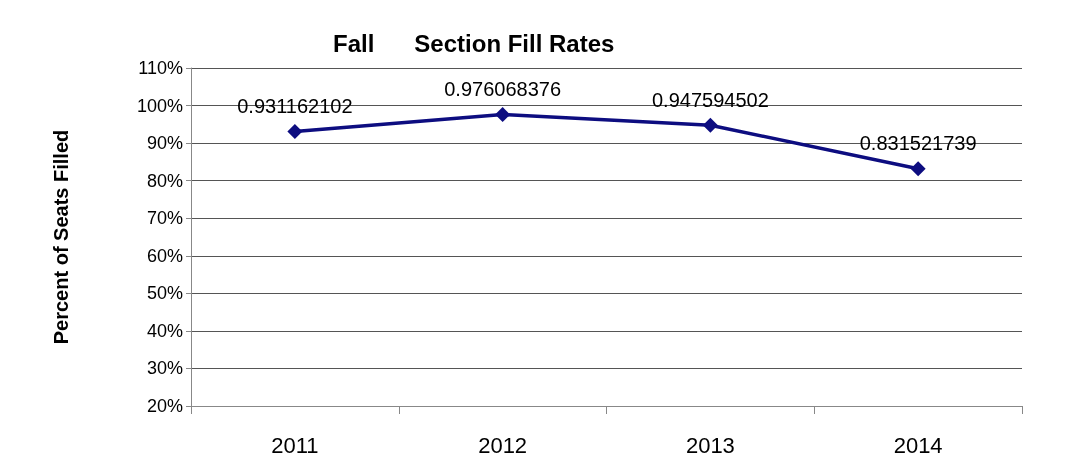 The image size is (1087, 467). What do you see at coordinates (918, 445) in the screenshot?
I see `x-tick-label: 2014` at bounding box center [918, 445].